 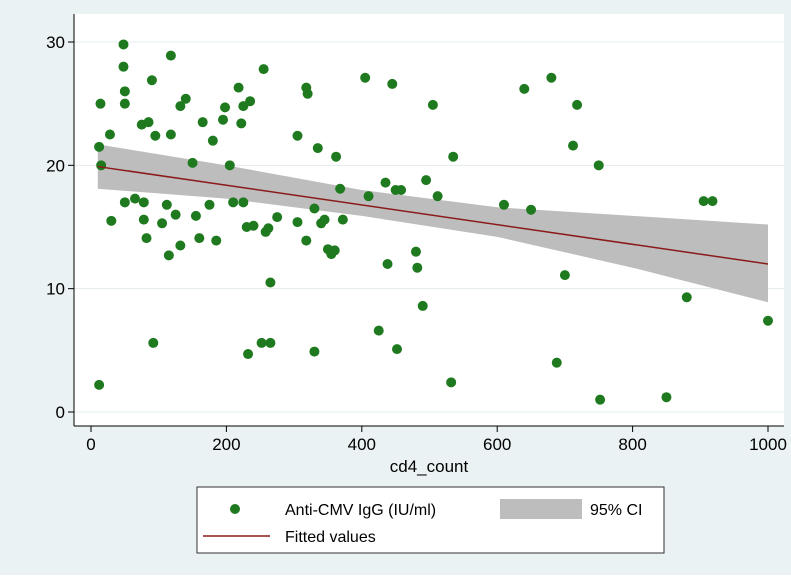 I want to click on y-tick-label: 20, so click(x=55, y=165).